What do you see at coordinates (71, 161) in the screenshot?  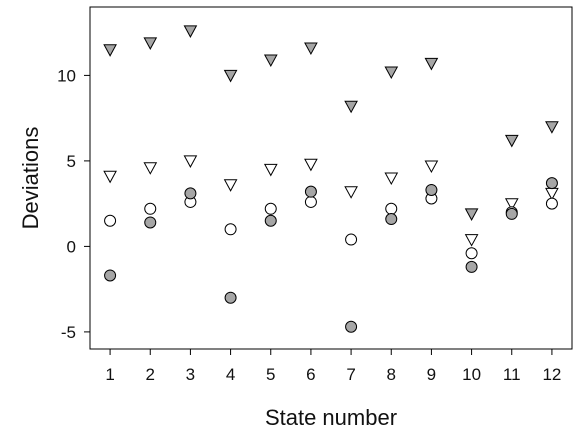 I see `y-tick-label: 5` at bounding box center [71, 161].